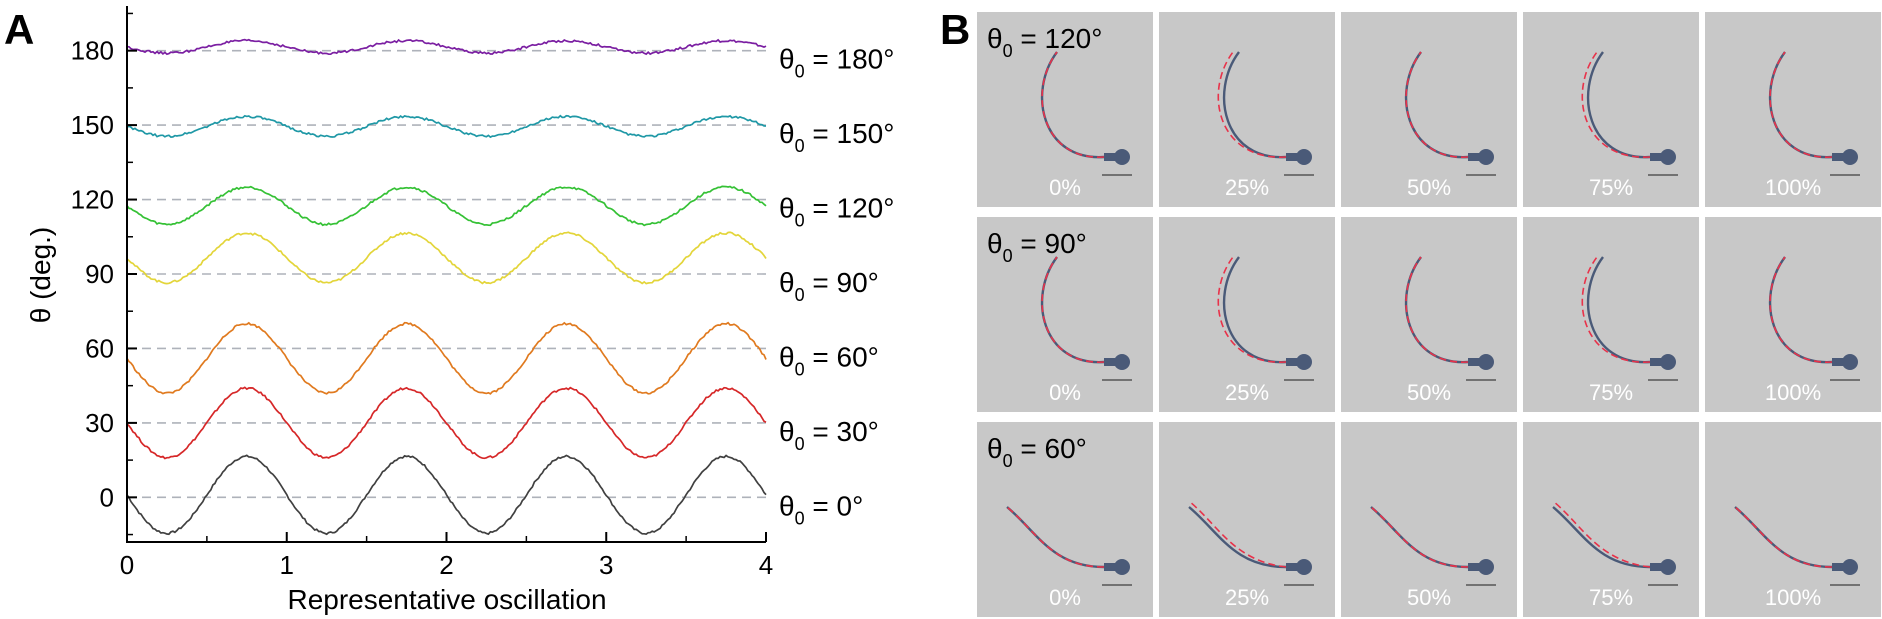 This screenshot has height=619, width=1882. I want to click on y-tick-label-0: 0, so click(107, 497).